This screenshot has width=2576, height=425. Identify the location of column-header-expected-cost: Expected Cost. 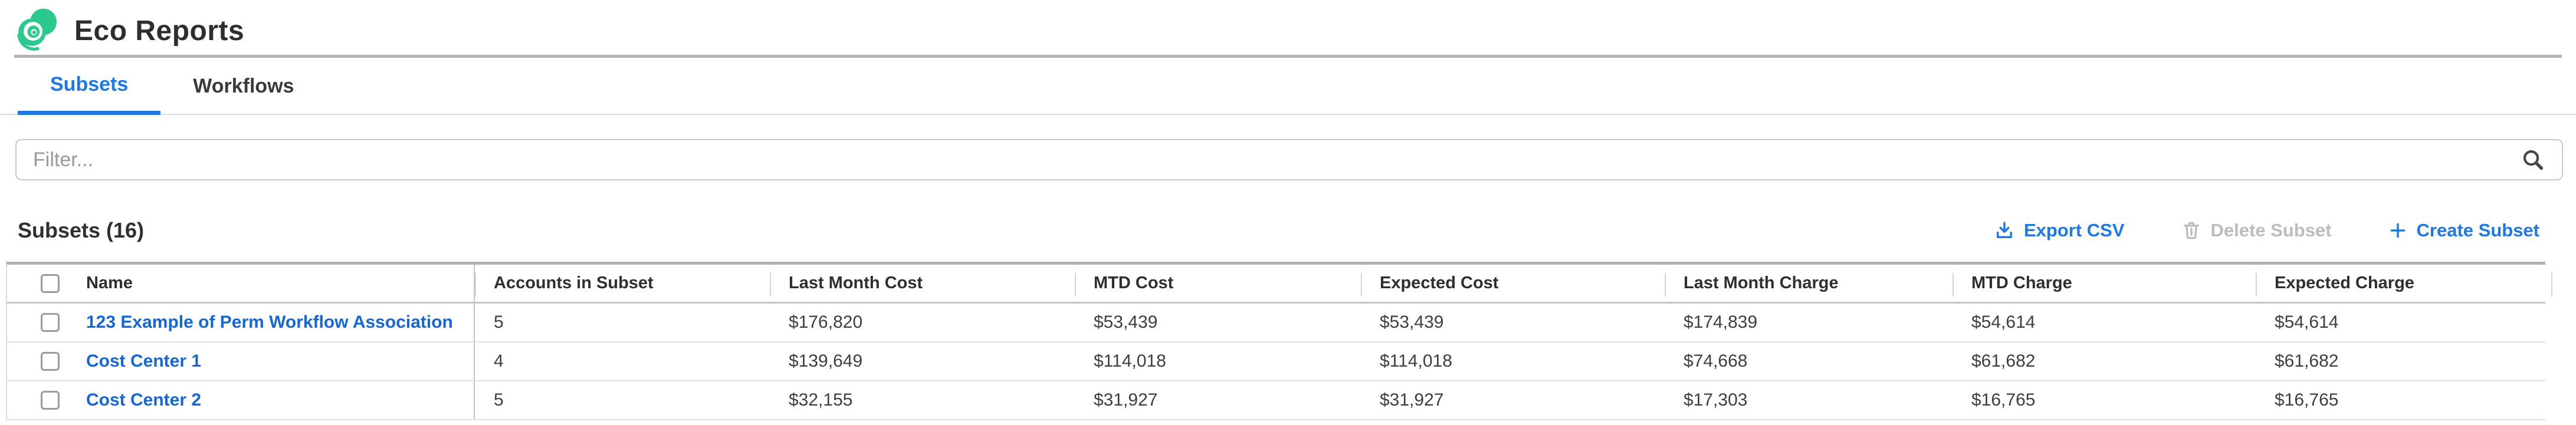
(1513, 283).